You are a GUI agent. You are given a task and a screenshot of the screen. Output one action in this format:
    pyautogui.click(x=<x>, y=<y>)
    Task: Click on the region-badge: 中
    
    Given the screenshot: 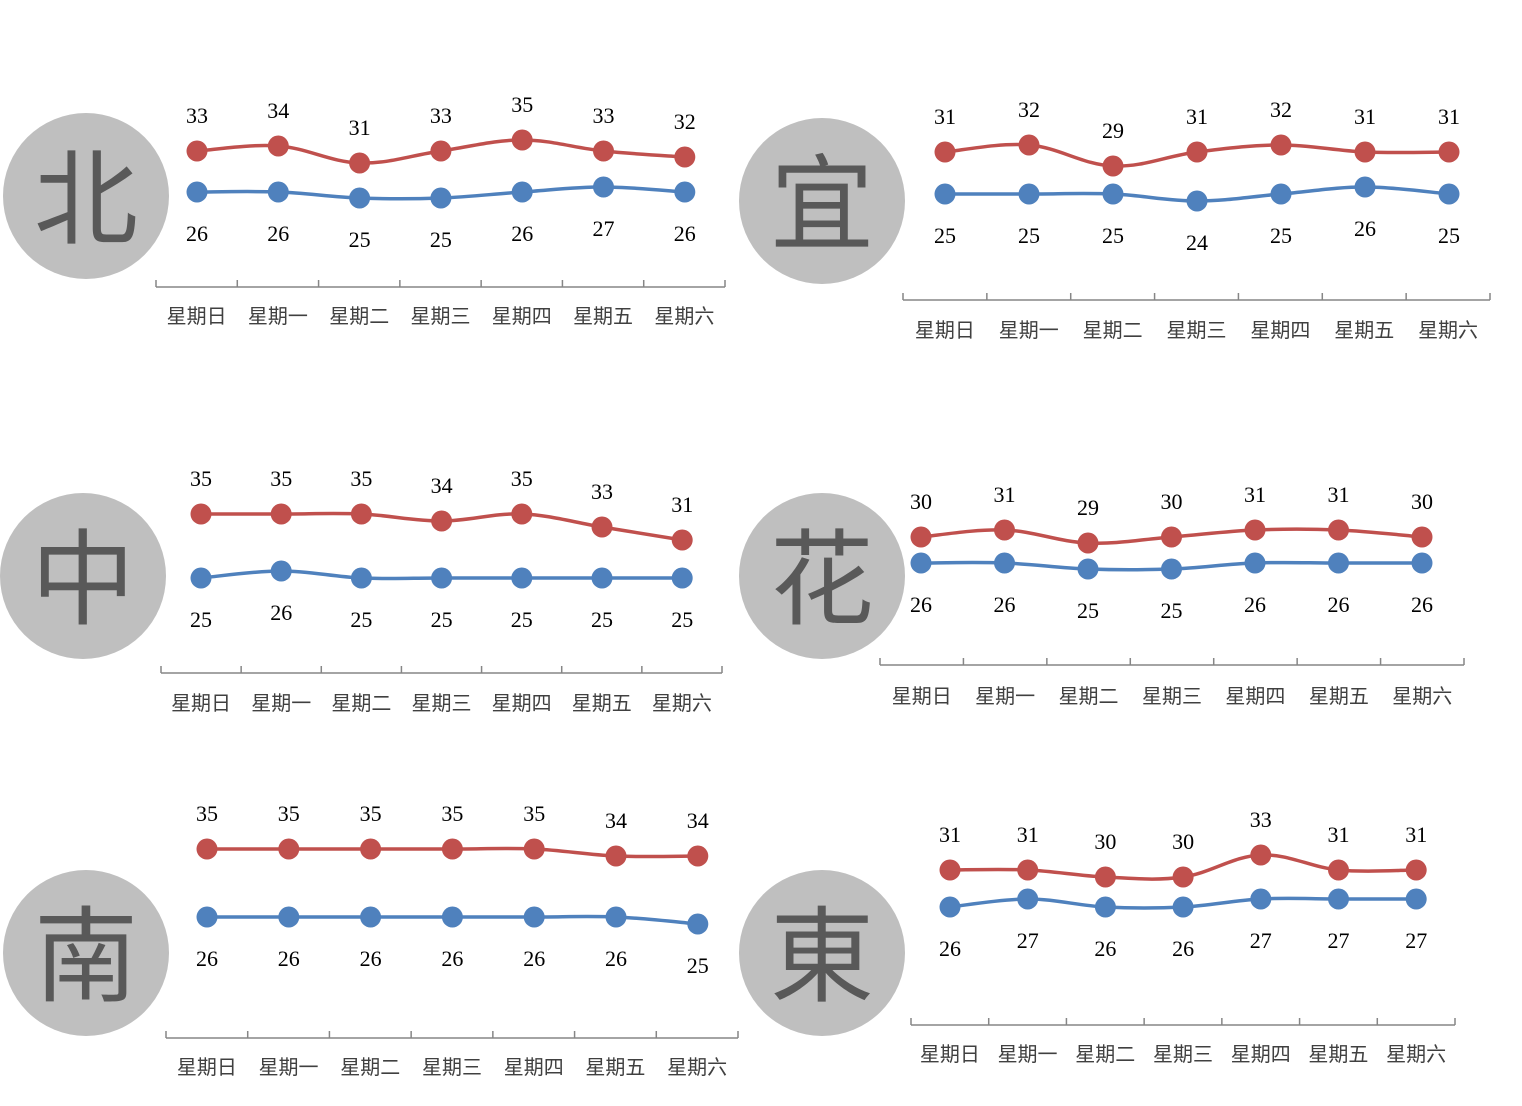 What is the action you would take?
    pyautogui.click(x=83, y=576)
    